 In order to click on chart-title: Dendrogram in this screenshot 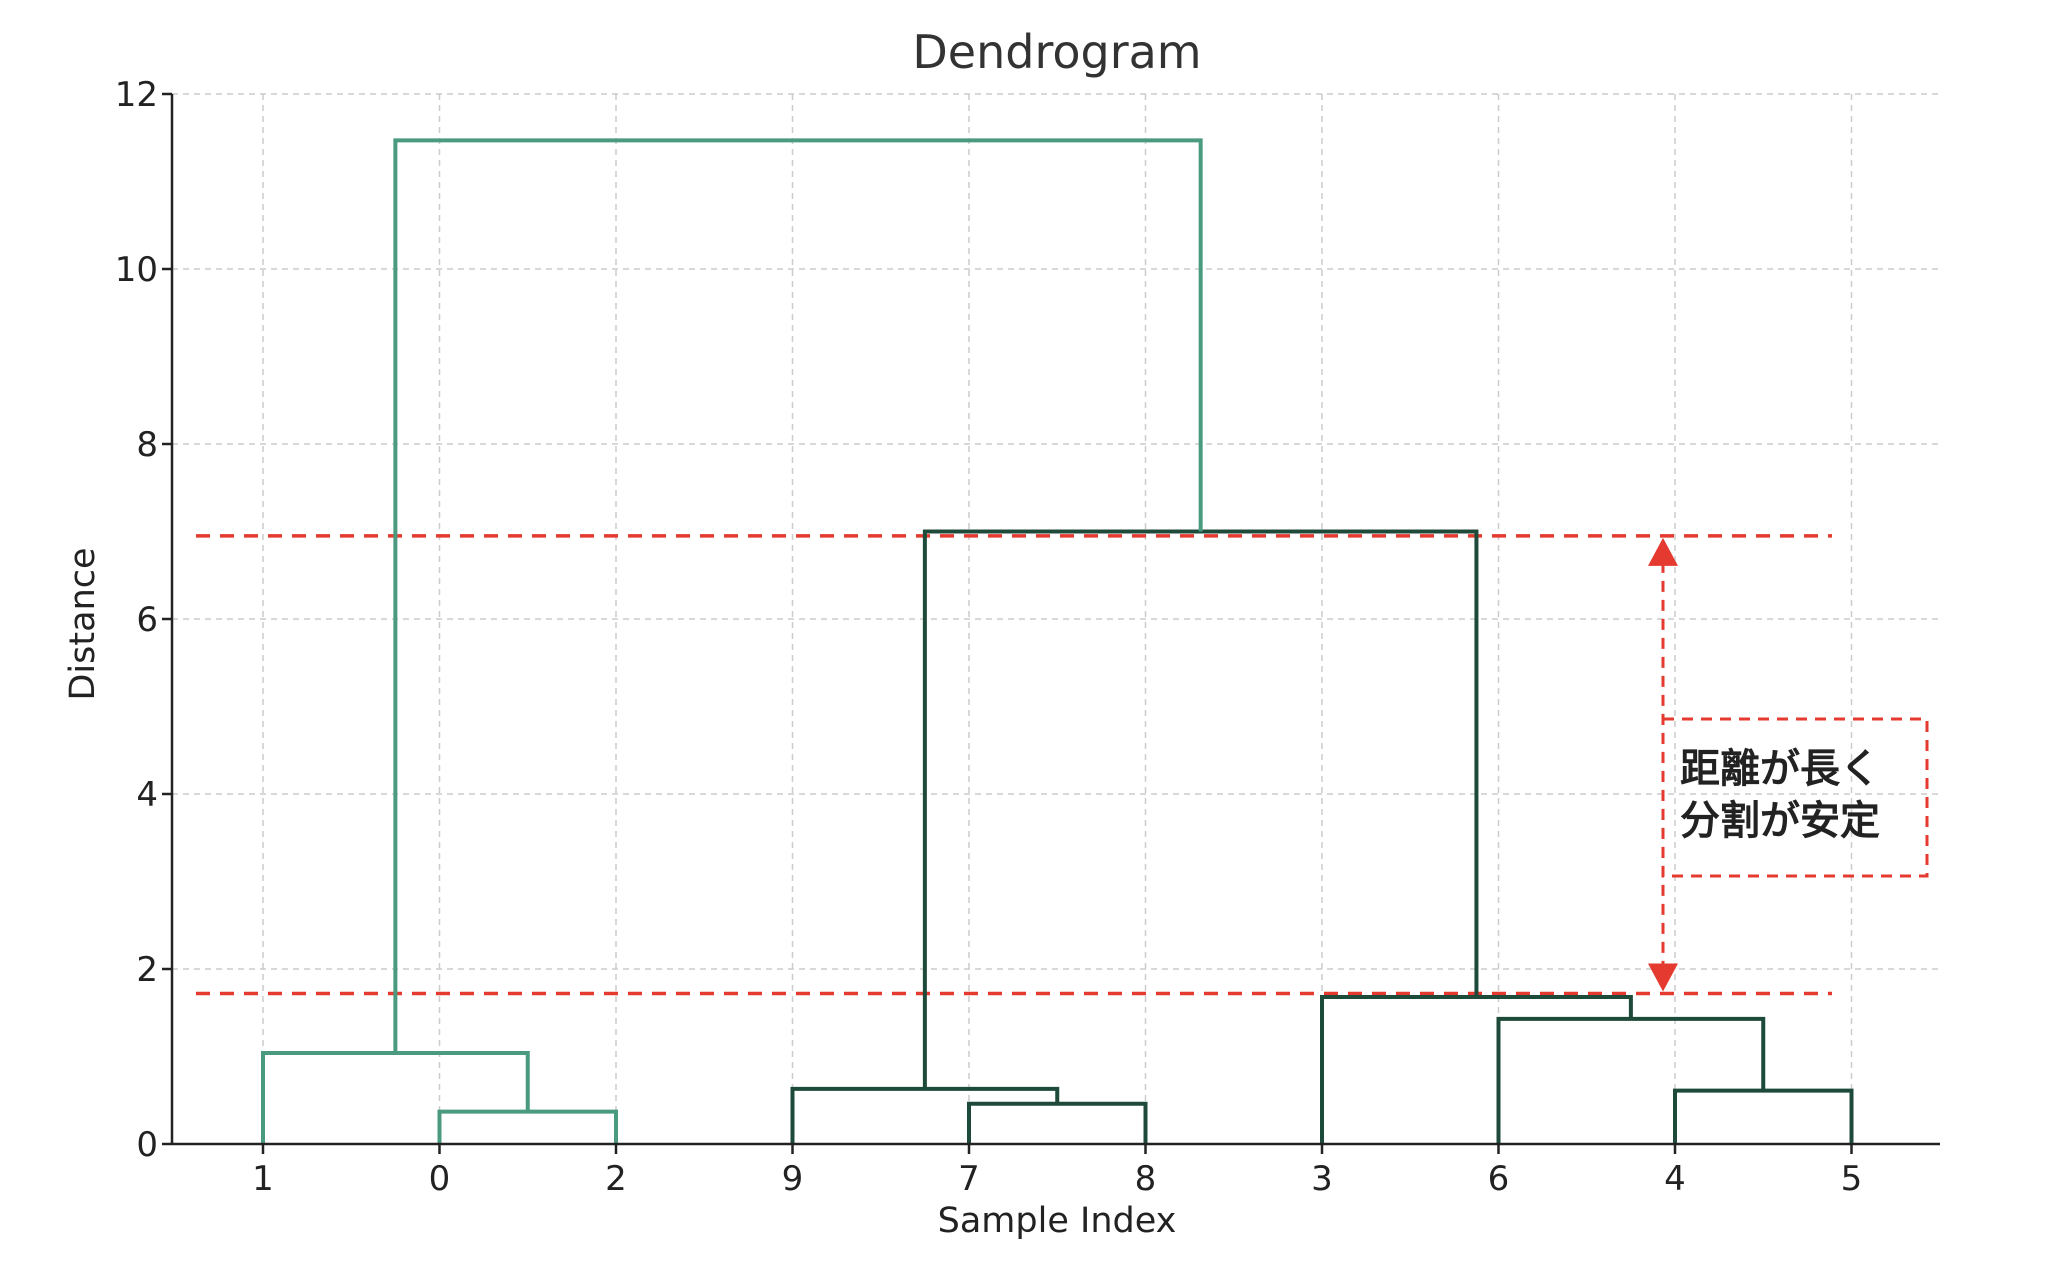, I will do `click(1056, 52)`.